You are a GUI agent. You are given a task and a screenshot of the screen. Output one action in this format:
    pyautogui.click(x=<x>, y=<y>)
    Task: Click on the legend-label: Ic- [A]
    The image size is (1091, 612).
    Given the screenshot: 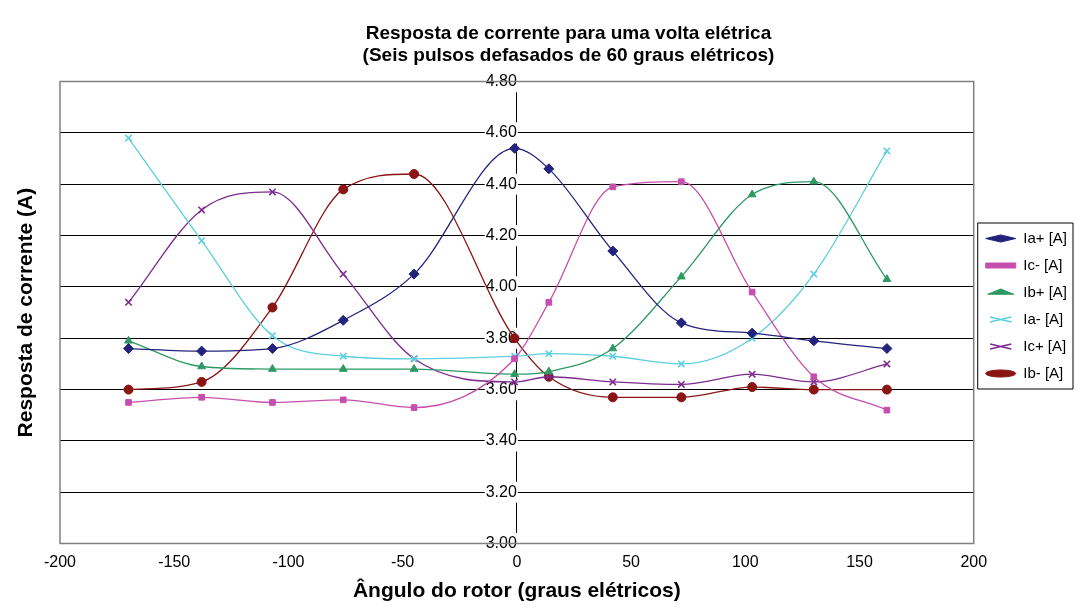 What is the action you would take?
    pyautogui.click(x=1043, y=264)
    